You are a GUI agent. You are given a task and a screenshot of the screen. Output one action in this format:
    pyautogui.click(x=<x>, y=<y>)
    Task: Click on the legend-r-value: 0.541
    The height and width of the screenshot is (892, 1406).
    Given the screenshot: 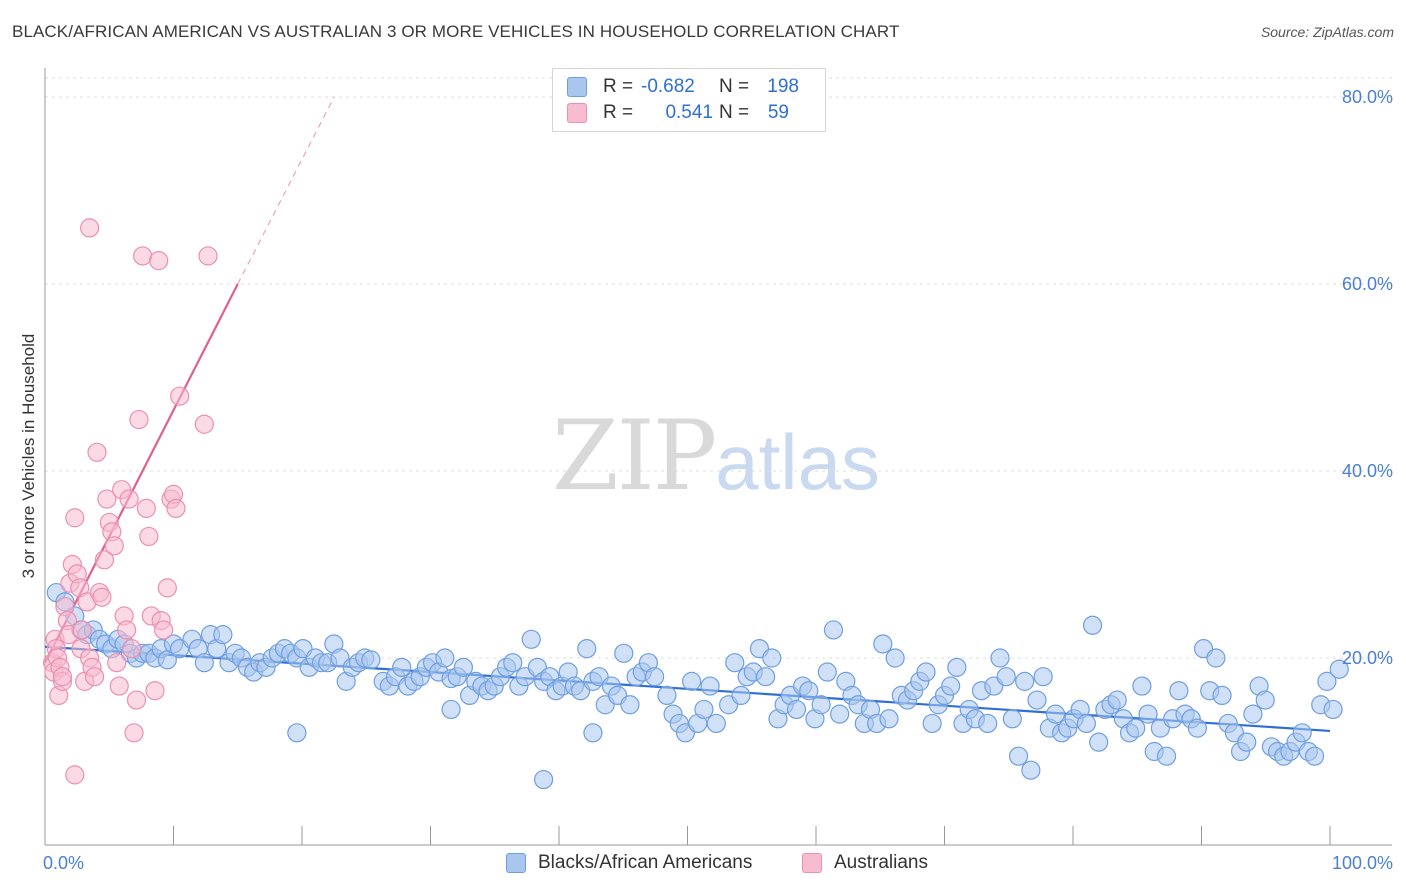 What is the action you would take?
    pyautogui.click(x=689, y=112)
    